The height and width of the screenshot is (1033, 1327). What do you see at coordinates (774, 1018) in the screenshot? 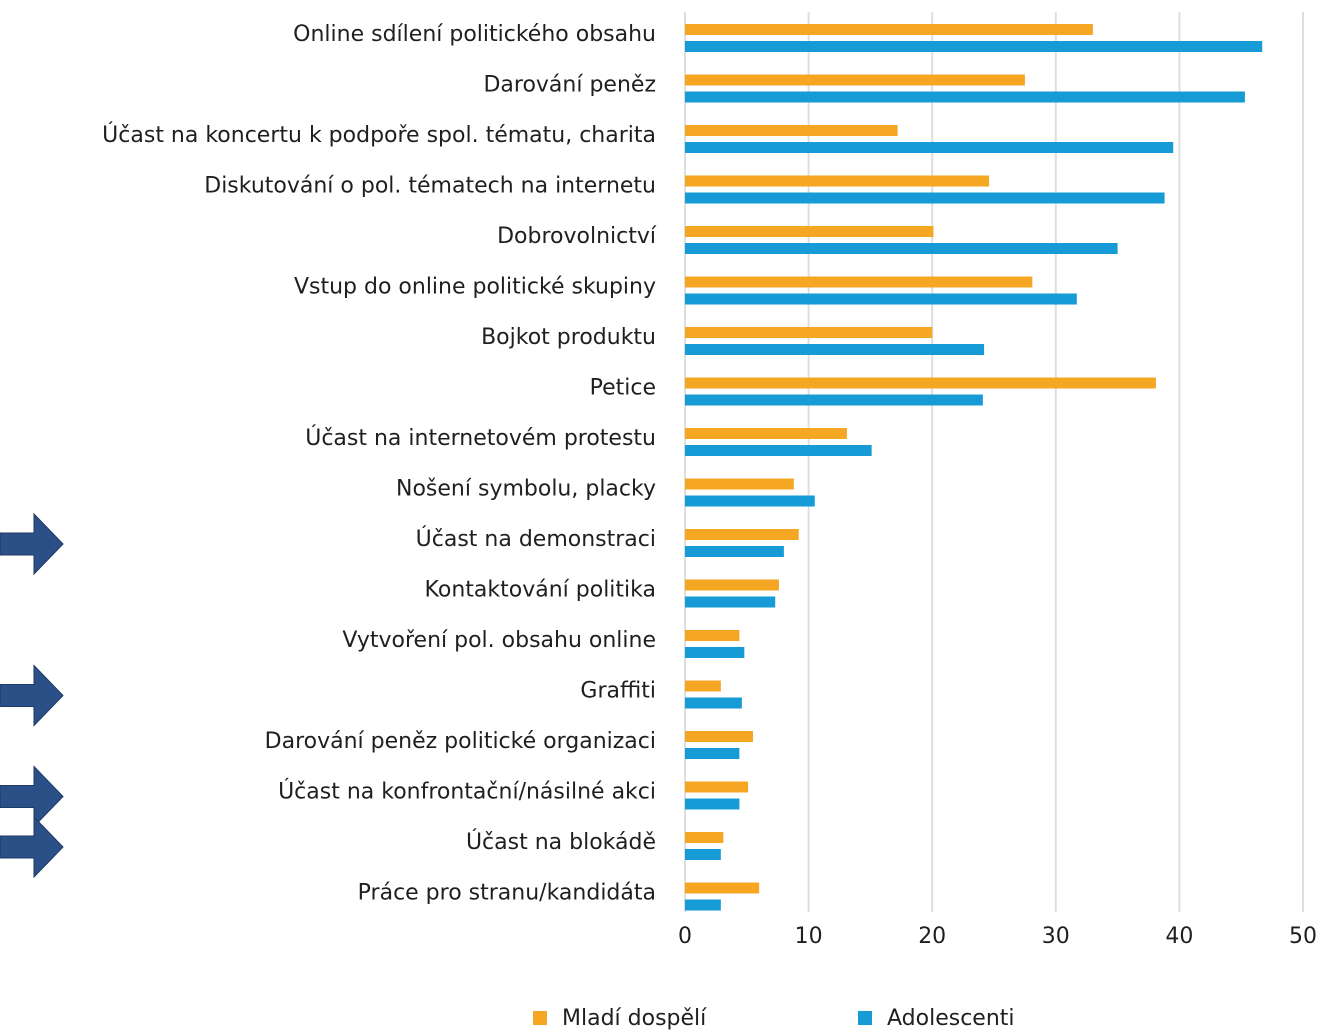
I see `legend: Mladí dospělí Adolescenti` at bounding box center [774, 1018].